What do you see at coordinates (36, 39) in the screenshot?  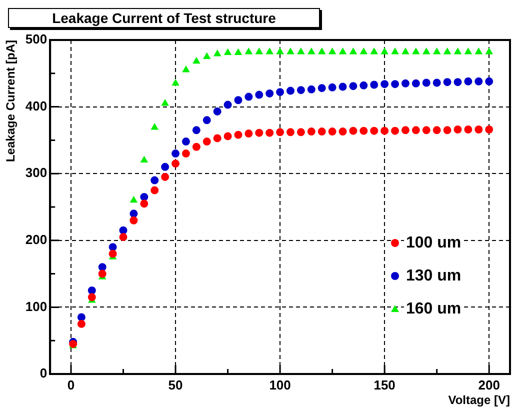 I see `y-tick-label: 500` at bounding box center [36, 39].